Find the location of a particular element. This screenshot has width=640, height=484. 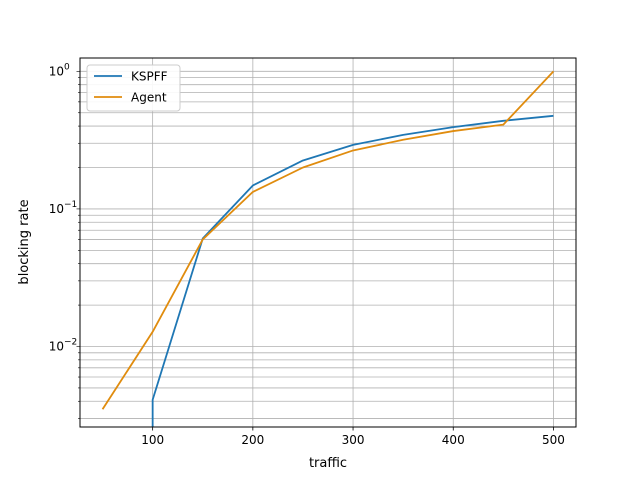

x-axis-label: traffic is located at coordinates (328, 463).